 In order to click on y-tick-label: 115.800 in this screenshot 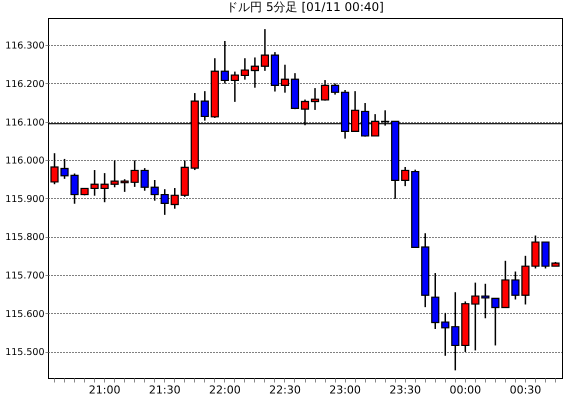, I will do `click(24, 238)`.